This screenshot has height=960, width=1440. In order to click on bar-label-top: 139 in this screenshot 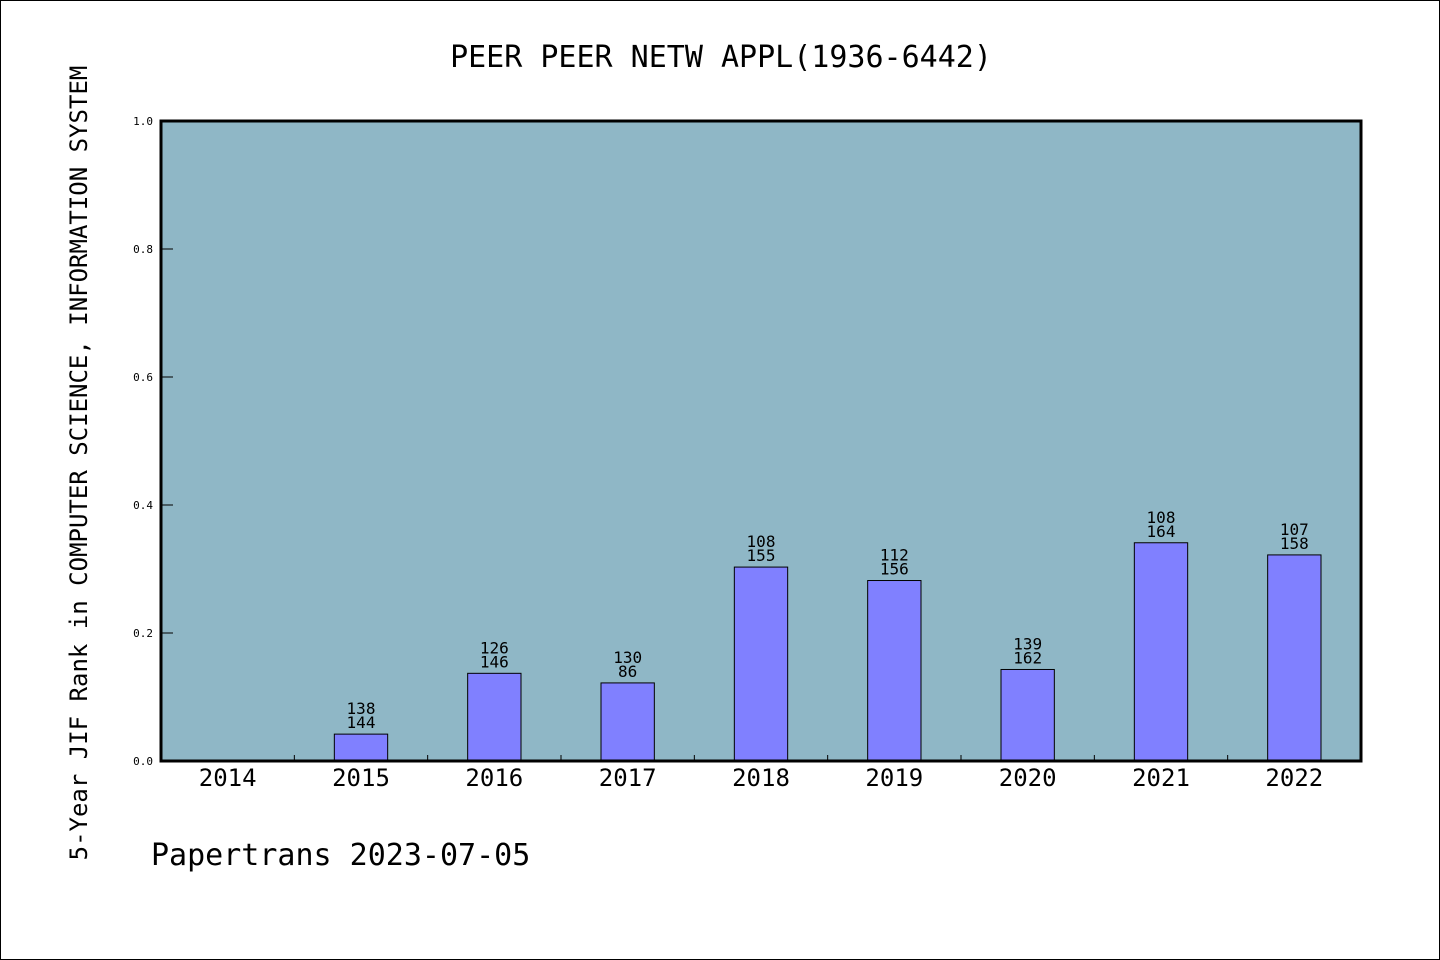, I will do `click(1027, 643)`.